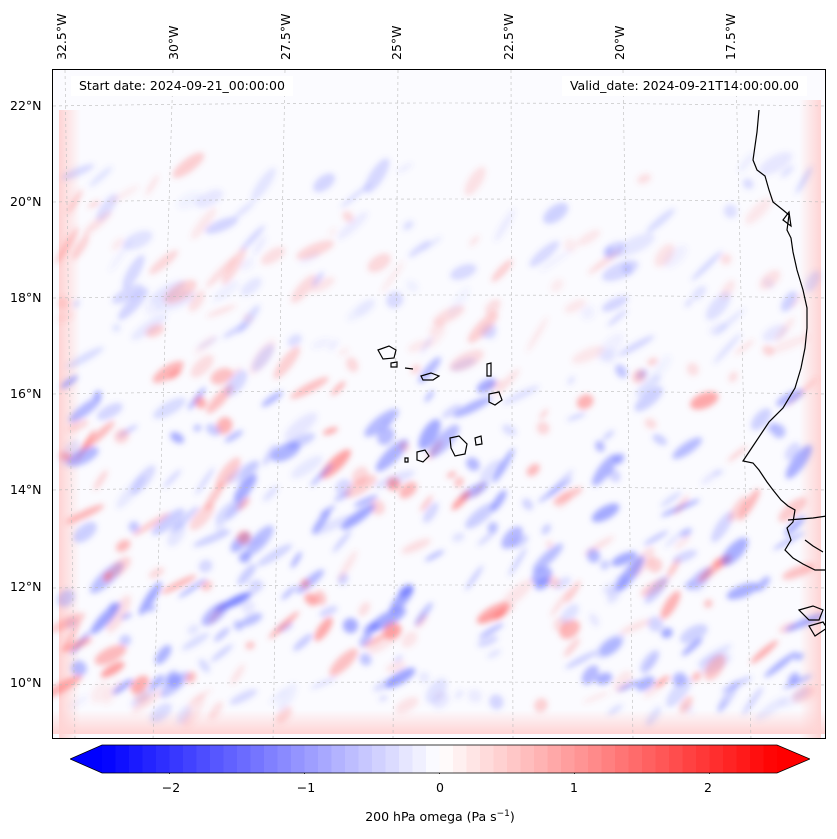 Image resolution: width=837 pixels, height=839 pixels. Describe the element at coordinates (26, 297) in the screenshot. I see `lat-label-18n: 18°N` at that location.